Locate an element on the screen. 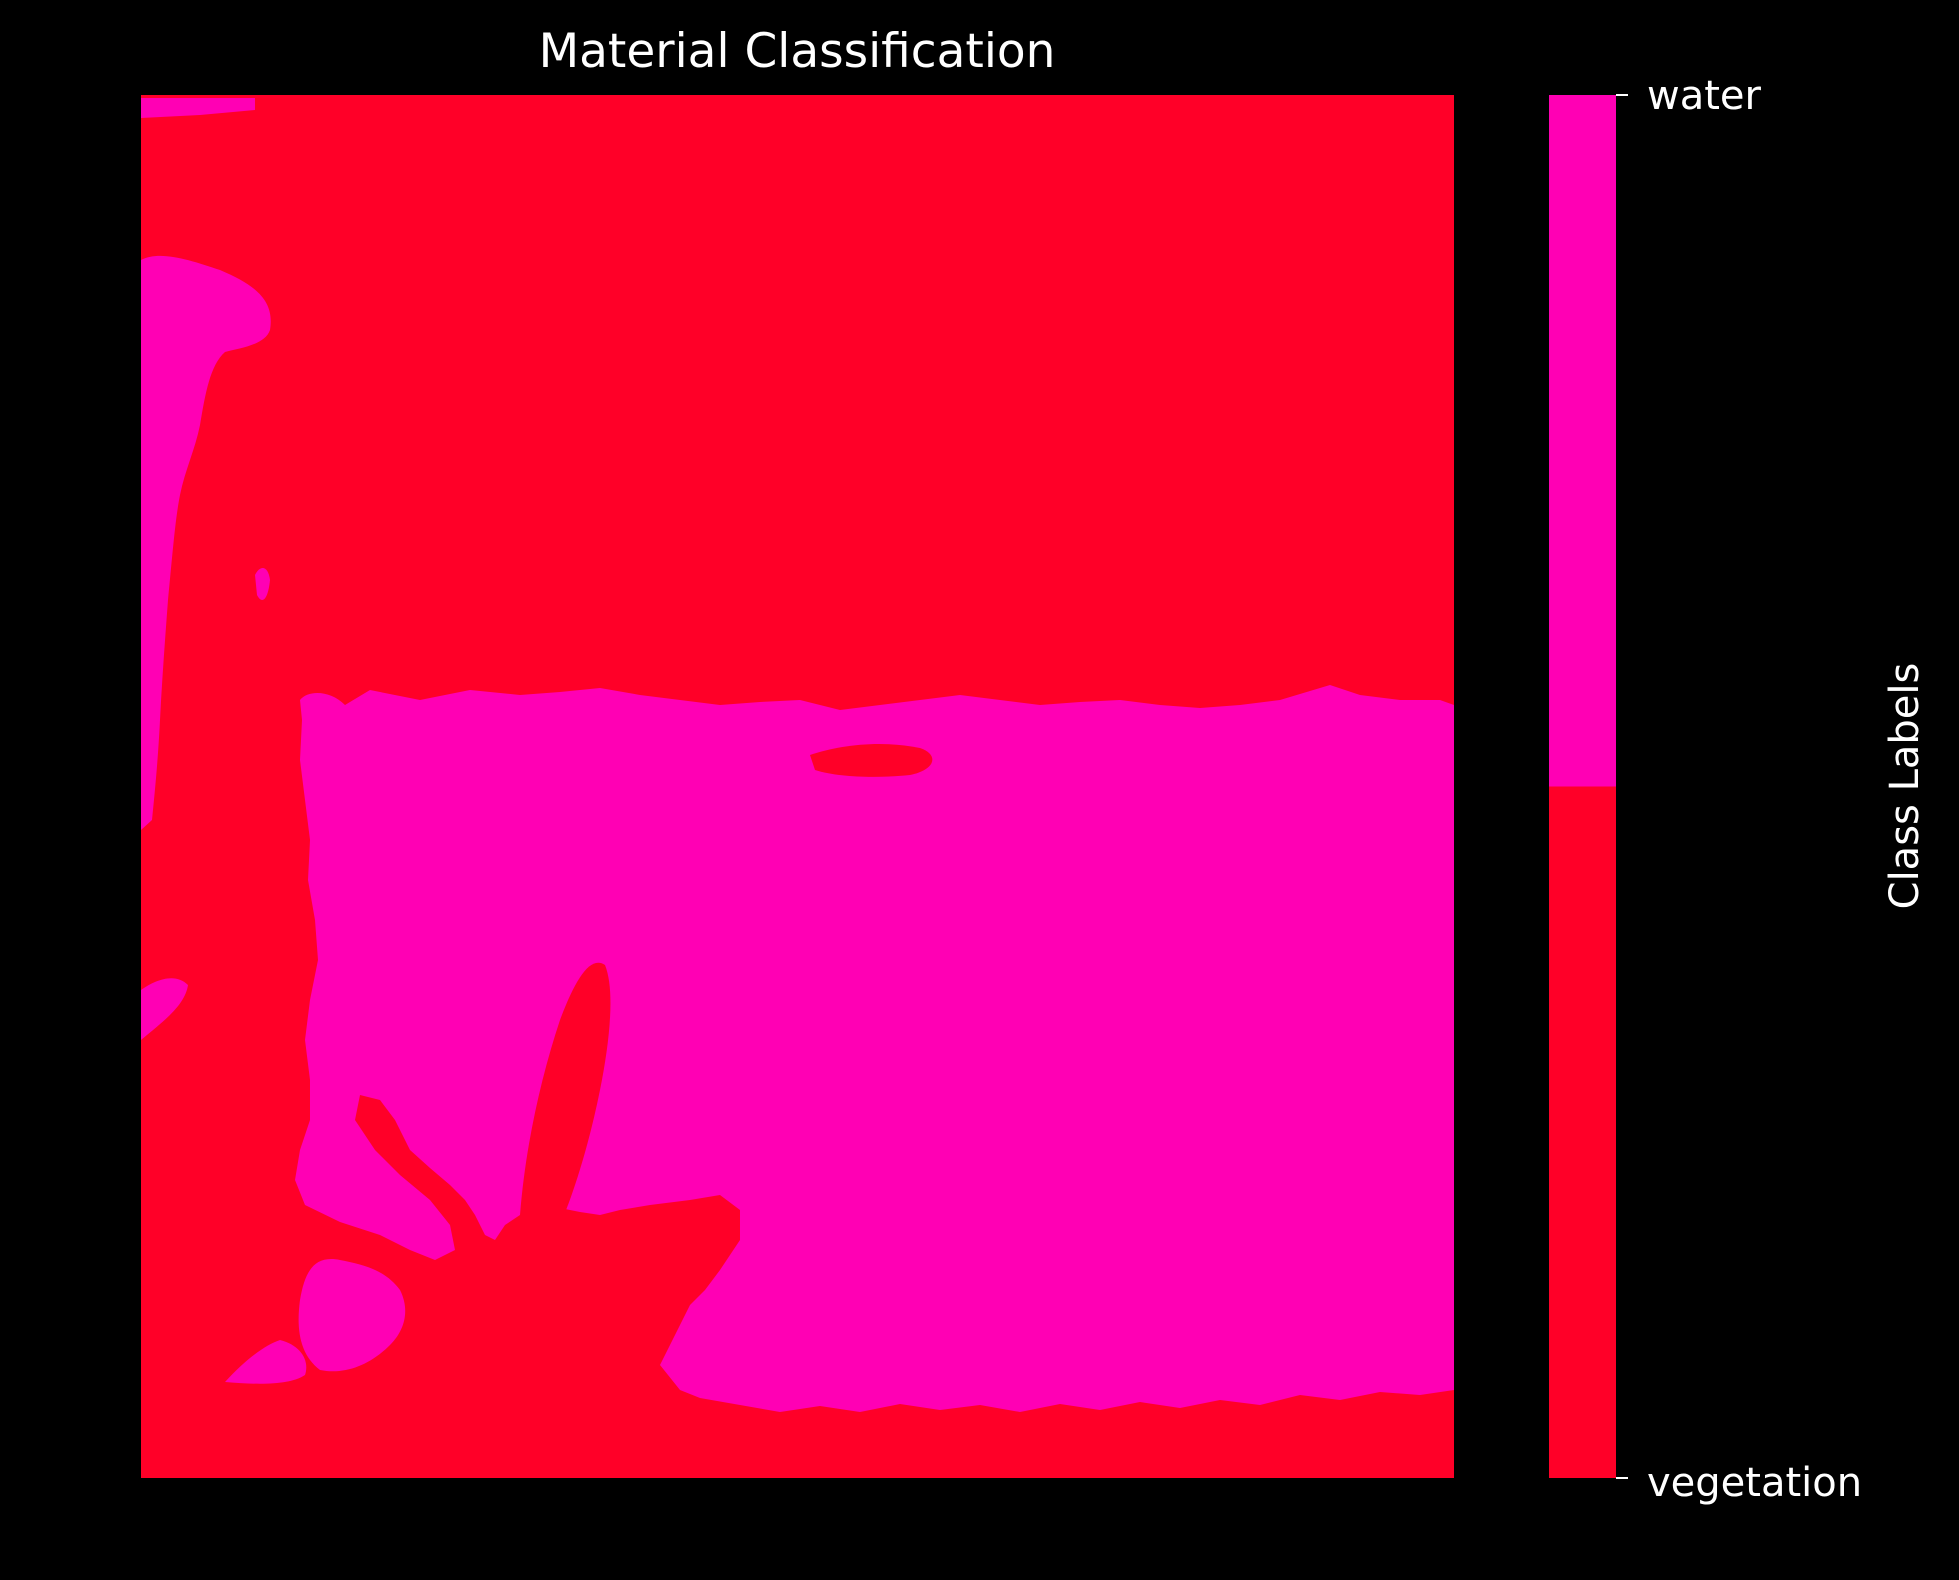 The image size is (1959, 1580). colorbar-segment-vegetation is located at coordinates (1582, 1132).